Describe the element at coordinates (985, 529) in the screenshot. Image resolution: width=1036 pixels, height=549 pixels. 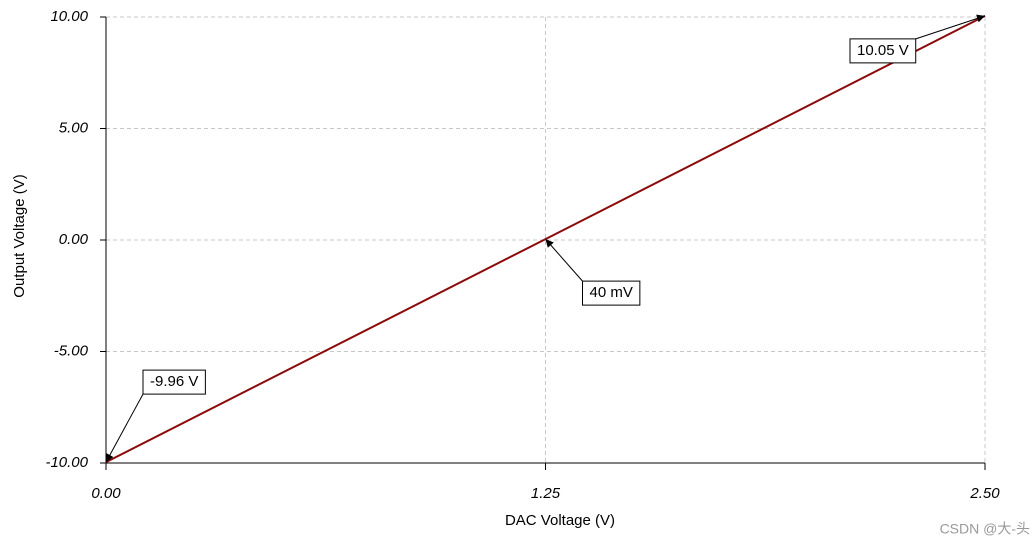
I see `watermark: CSDN @大-头` at that location.